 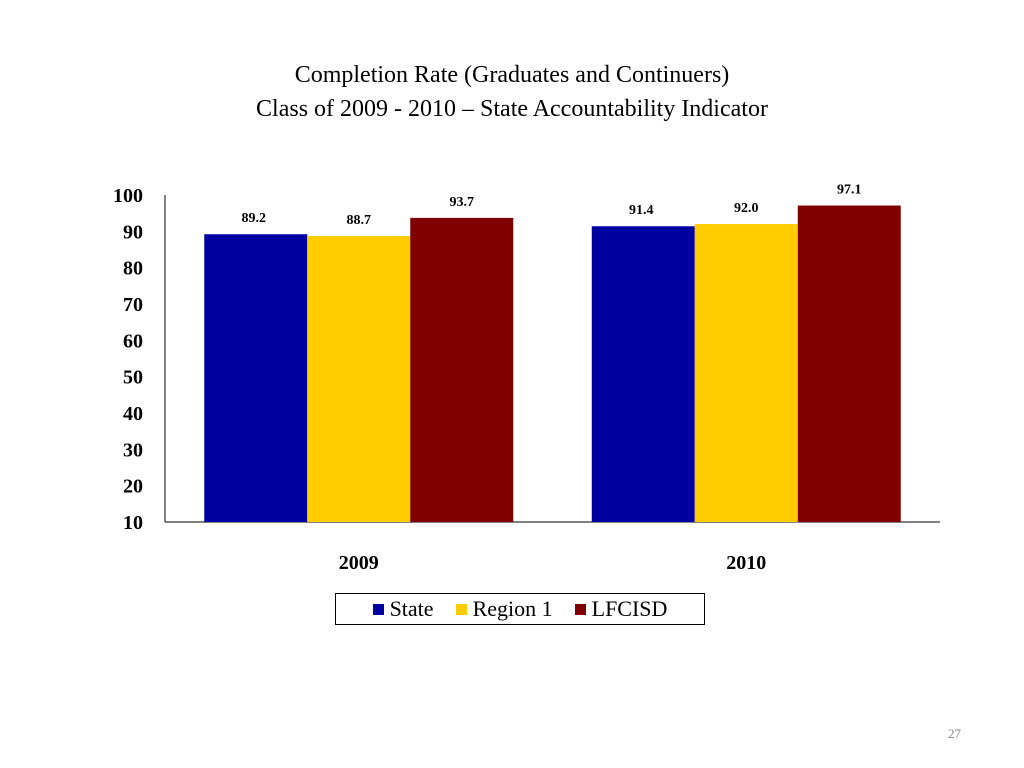 What do you see at coordinates (746, 208) in the screenshot?
I see `data-label: 92.0` at bounding box center [746, 208].